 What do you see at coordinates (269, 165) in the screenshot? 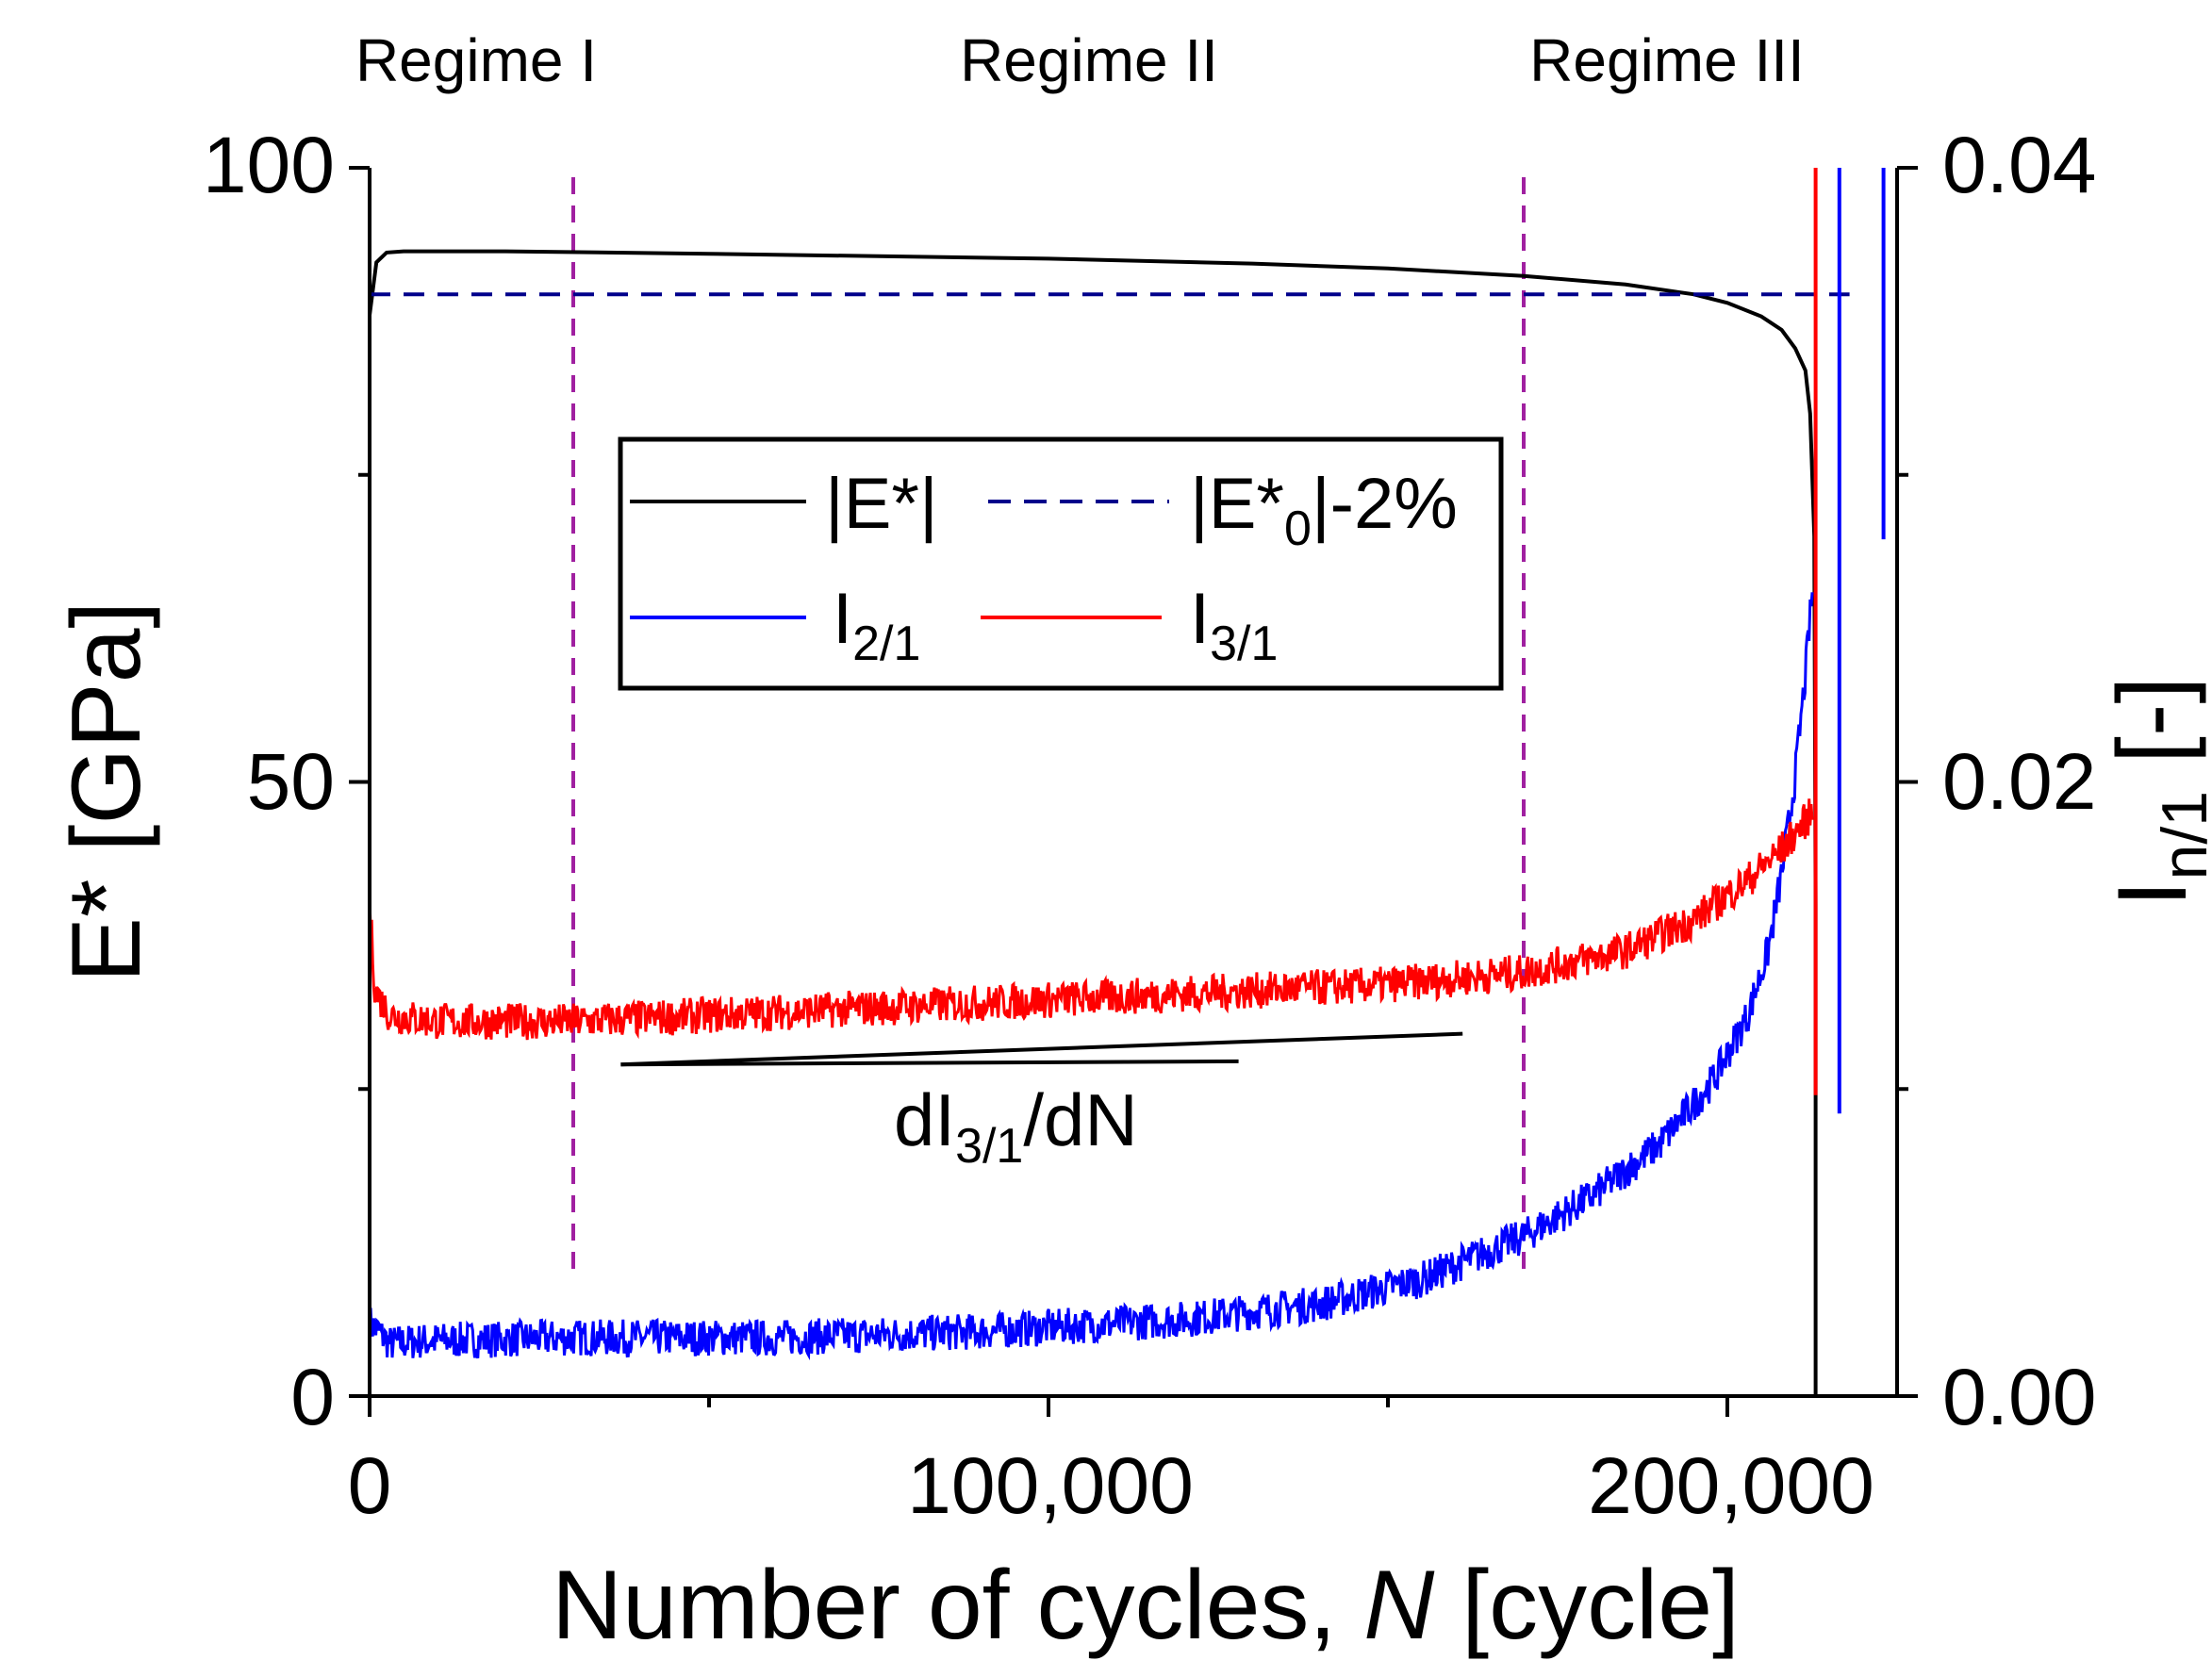
I see `left-tick-label: 100` at bounding box center [269, 165].